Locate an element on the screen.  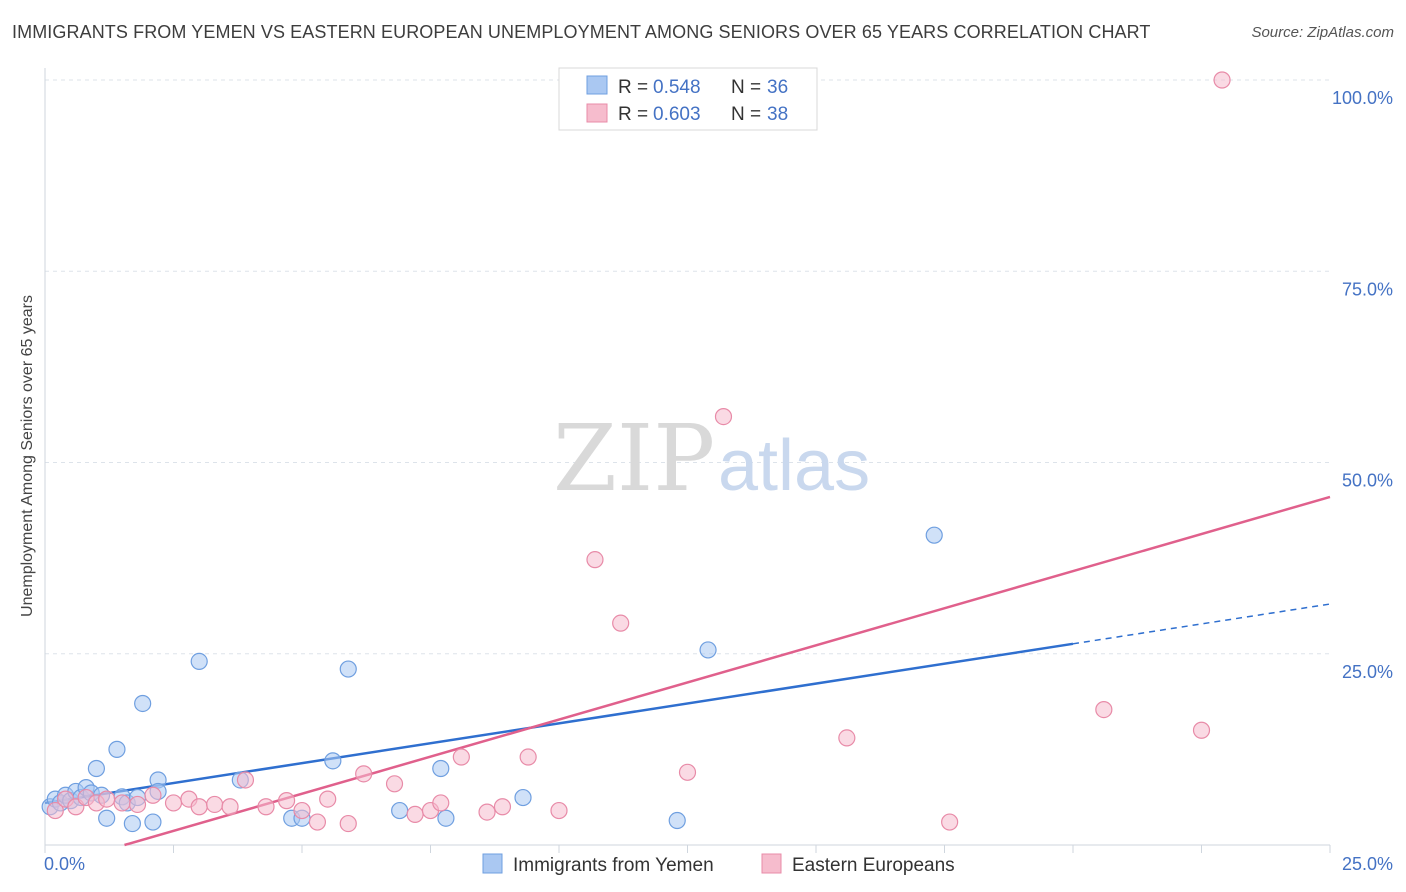
bottom-legend-label-eastern-europeans: Eastern Europeans is located at coordinates (873, 865).